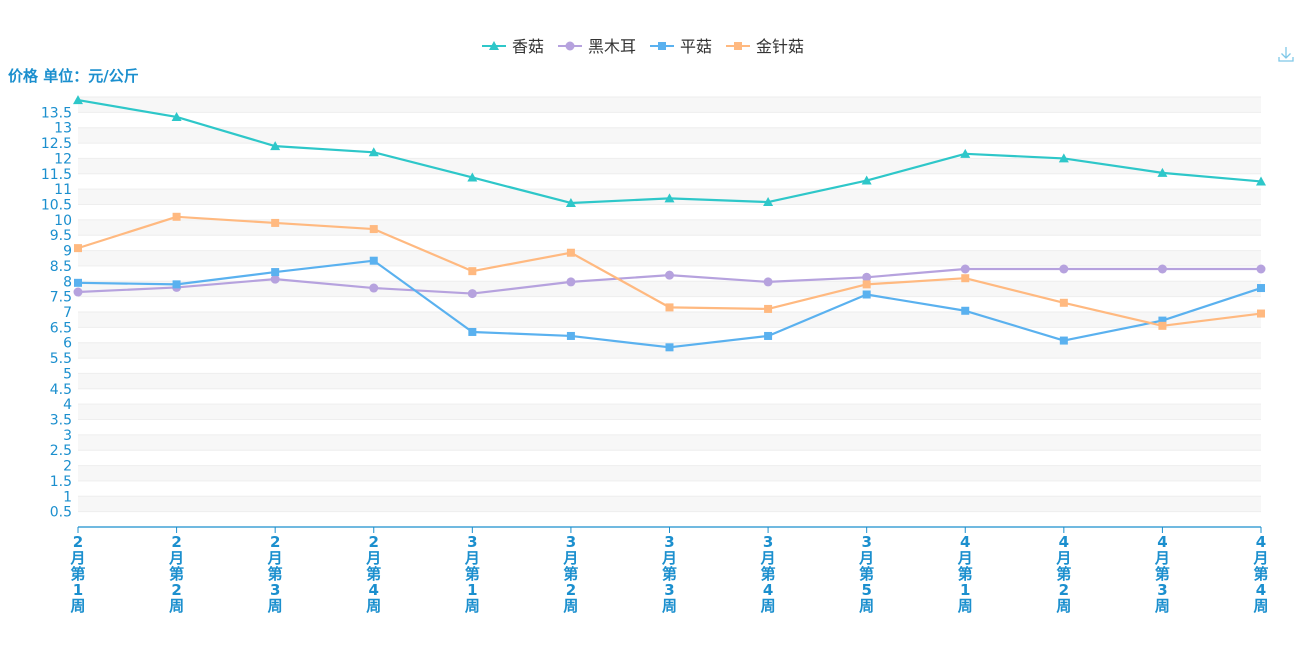  Describe the element at coordinates (570, 574) in the screenshot. I see `x-tick-label: 3 月第 2 周` at that location.